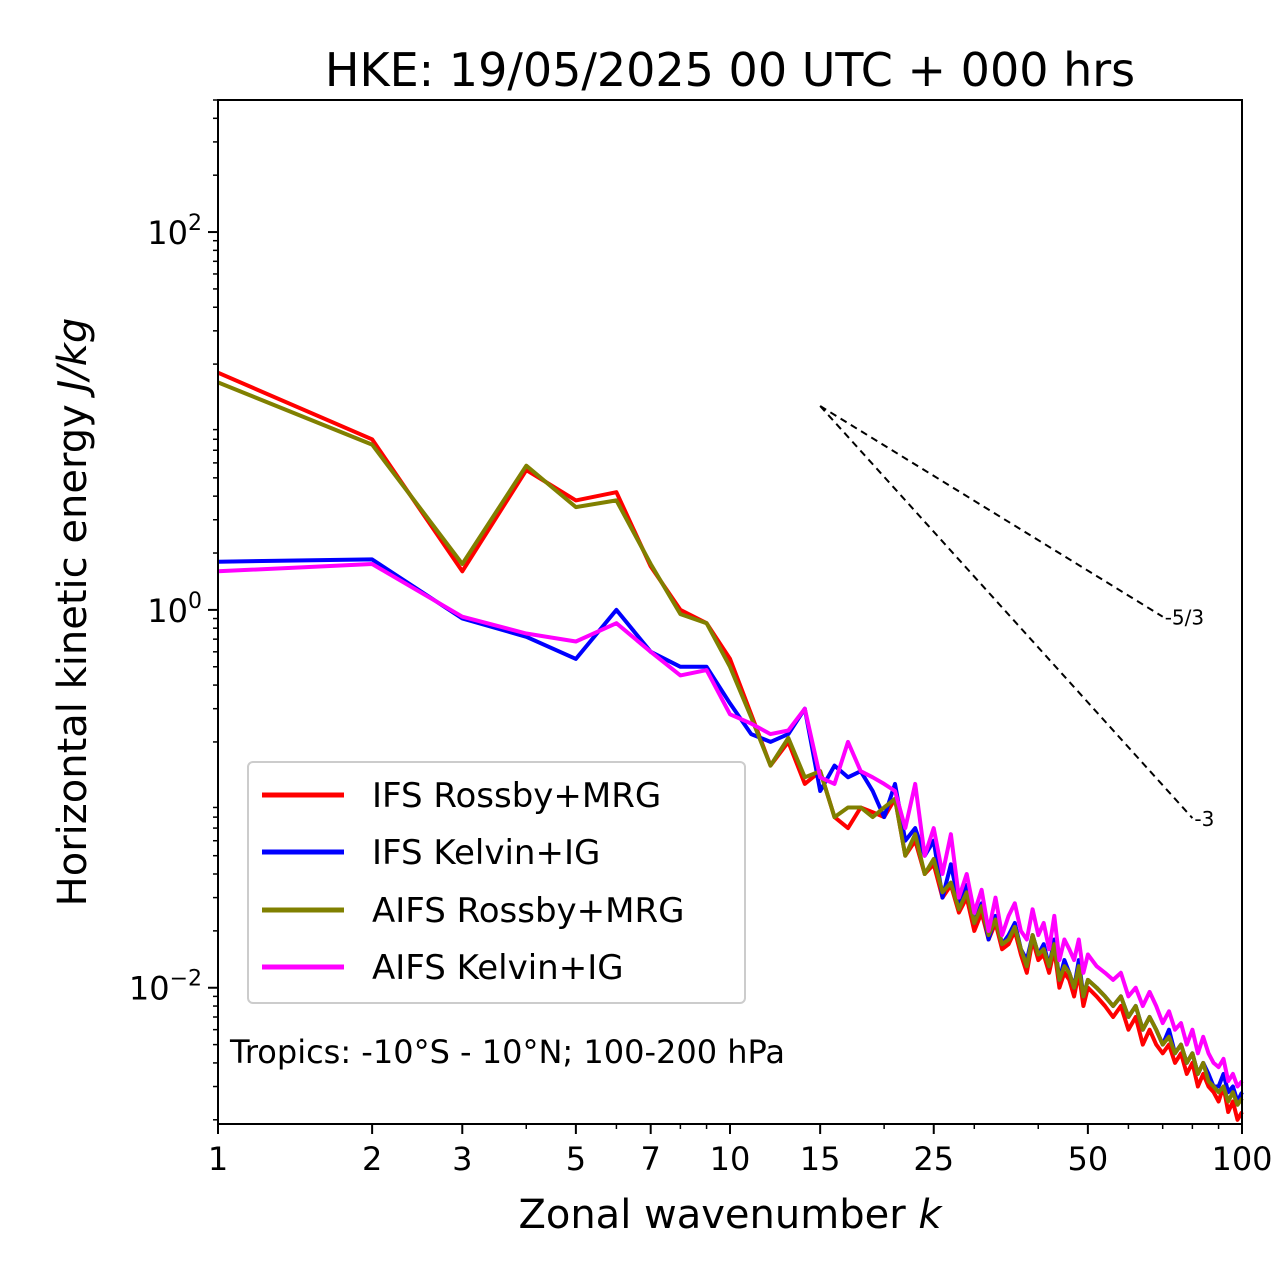 This screenshot has height=1288, width=1280. I want to click on x-tick-label: 100, so click(1241, 1159).